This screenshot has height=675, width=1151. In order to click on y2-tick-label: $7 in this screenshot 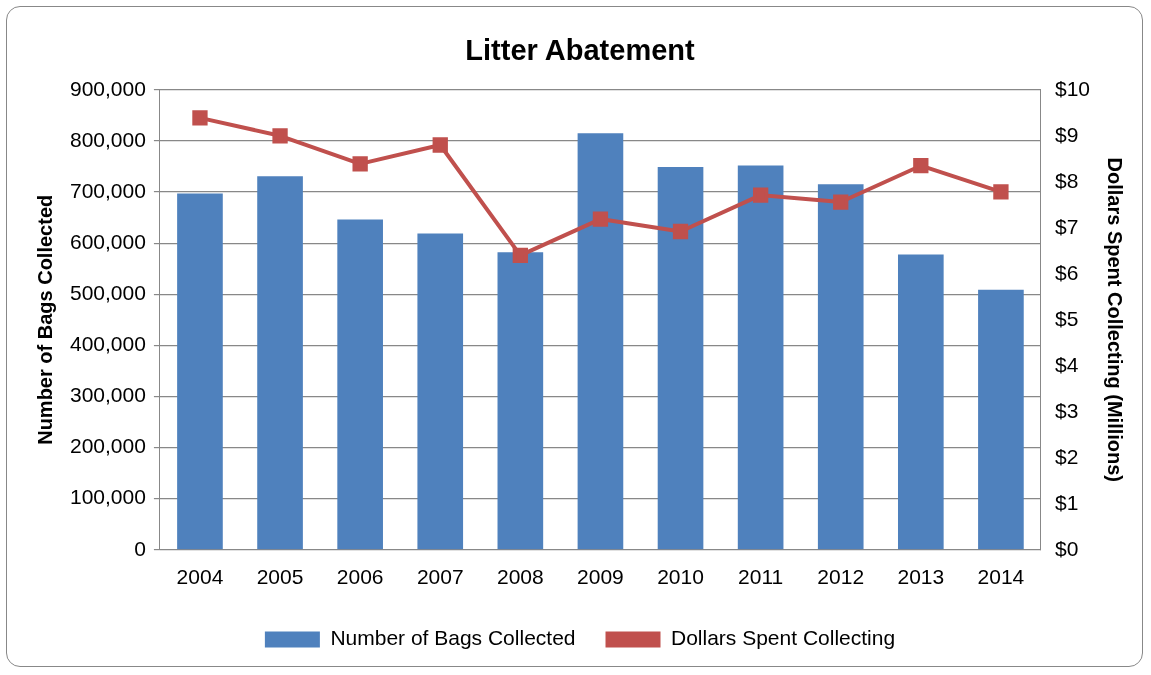, I will do `click(1066, 226)`.